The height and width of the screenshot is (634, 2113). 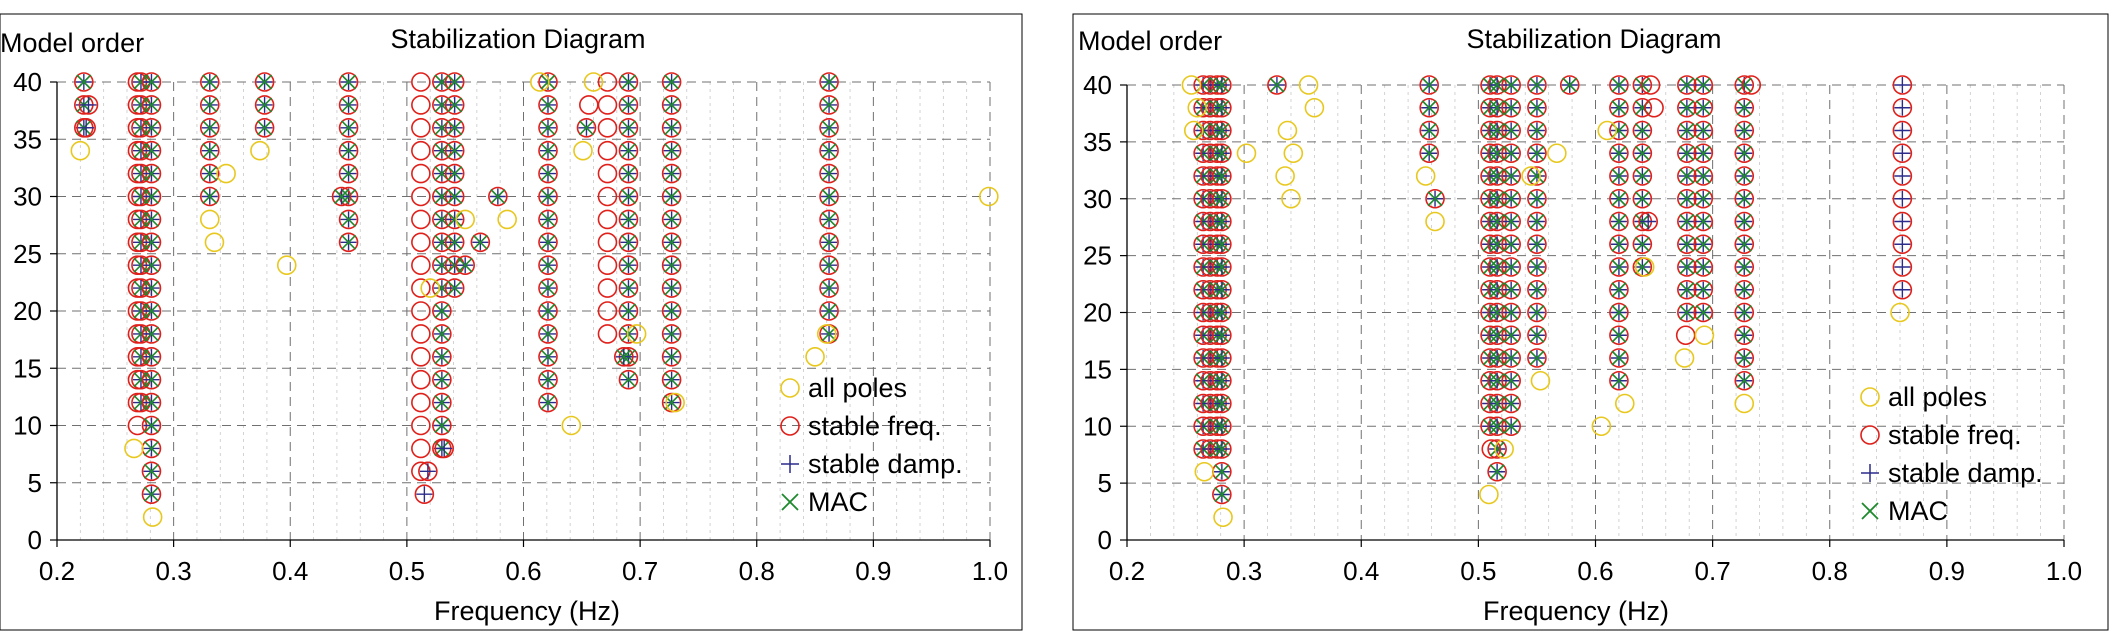 I want to click on y-tick-label: 35, so click(x=27, y=139).